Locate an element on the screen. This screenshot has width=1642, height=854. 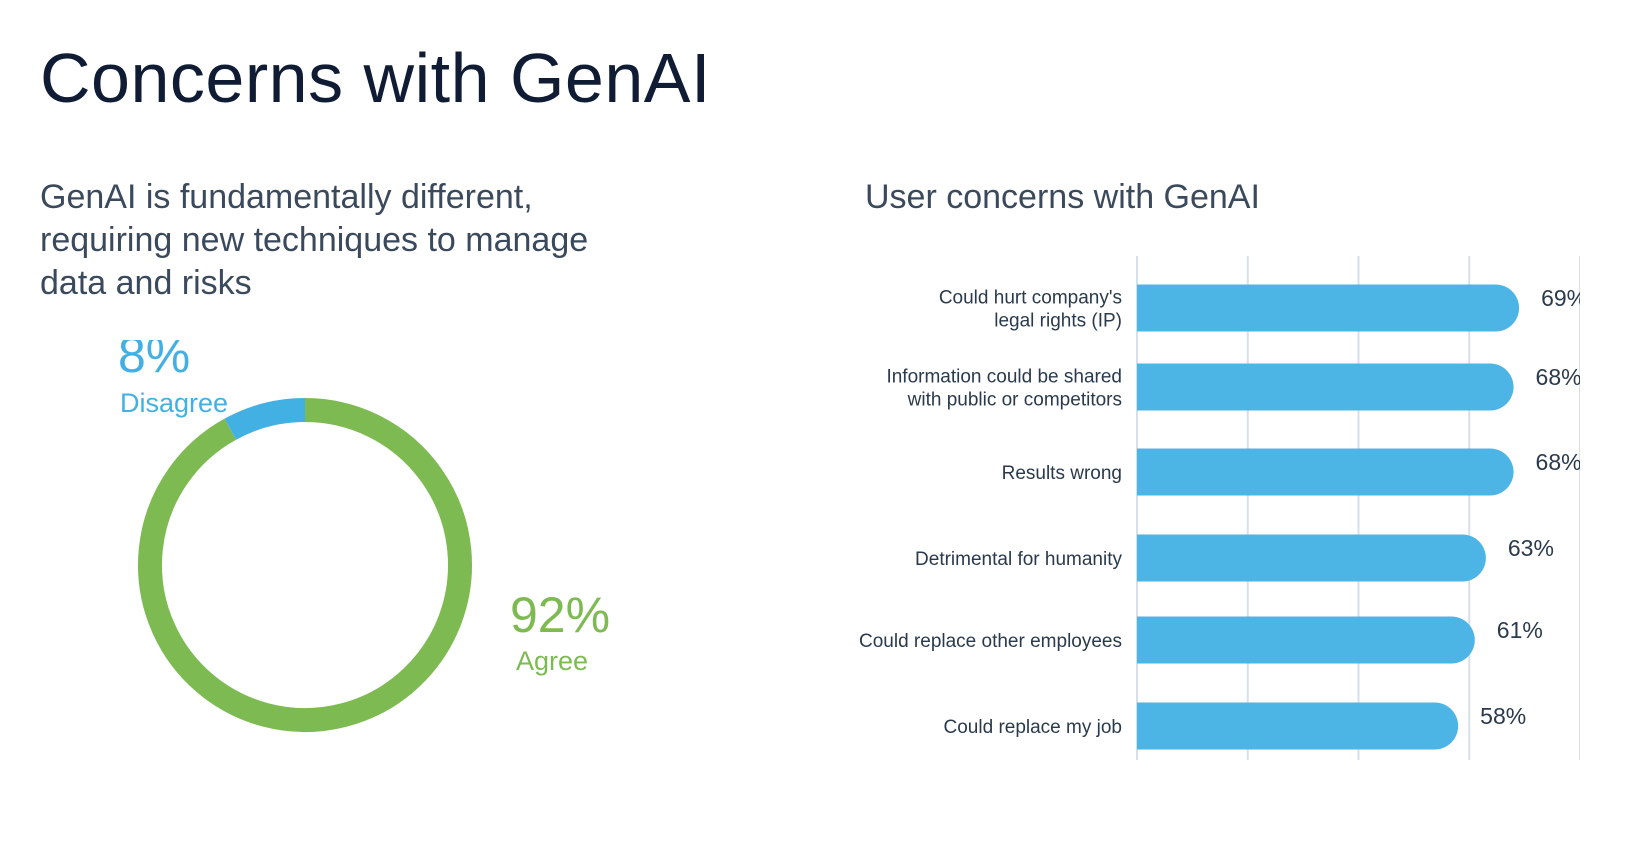
bar-chart-title: User concerns with GenAI is located at coordinates (1062, 197).